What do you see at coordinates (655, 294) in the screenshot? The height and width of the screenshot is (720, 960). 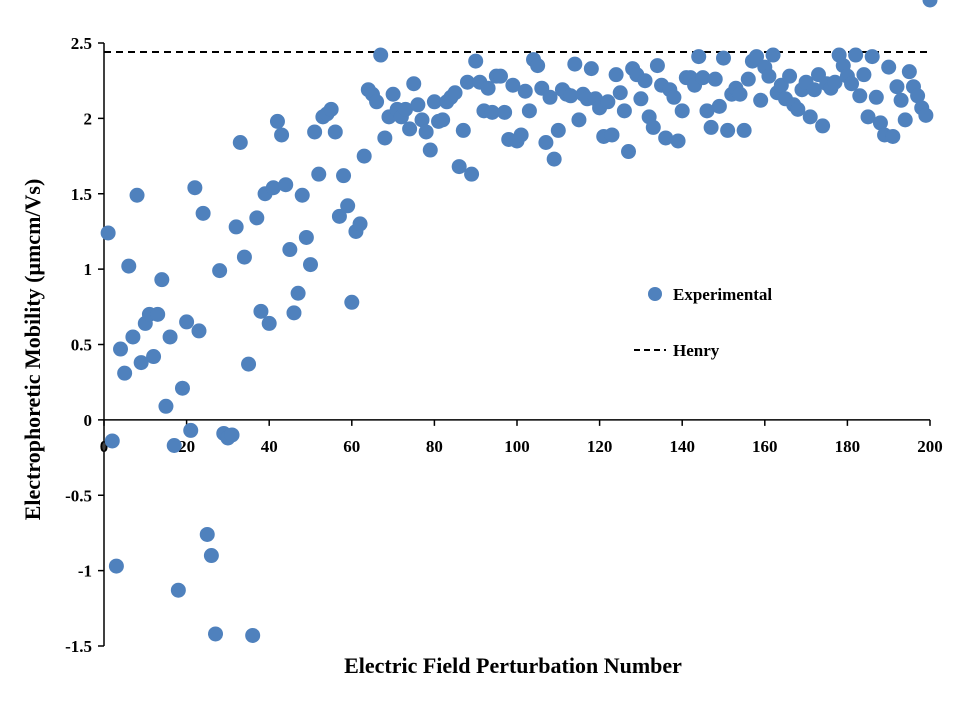 I see `legend-marker-experimental` at bounding box center [655, 294].